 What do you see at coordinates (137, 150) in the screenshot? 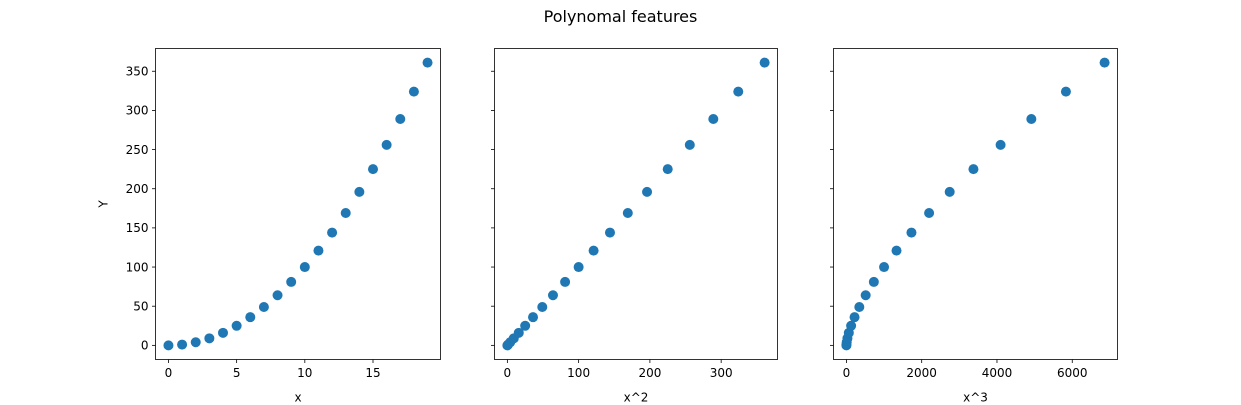
I see `y-tick-label: 250` at bounding box center [137, 150].